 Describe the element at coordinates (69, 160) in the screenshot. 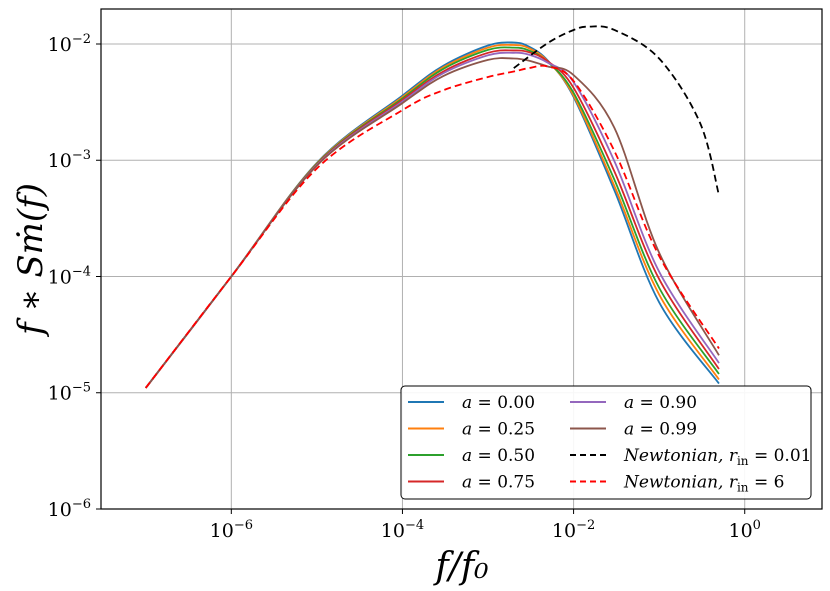

I see `y-tick-label: 10⁻³` at that location.